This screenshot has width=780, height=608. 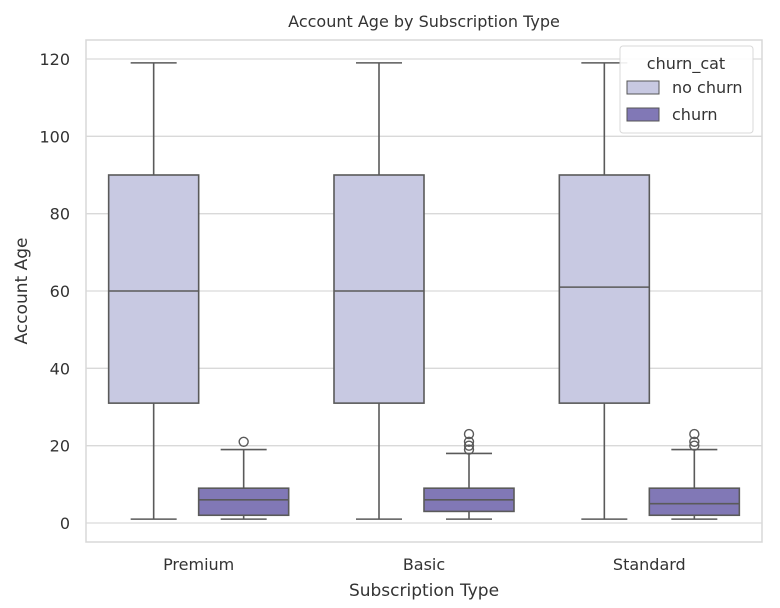 I want to click on y-tick-label-60: 60, so click(x=60, y=291).